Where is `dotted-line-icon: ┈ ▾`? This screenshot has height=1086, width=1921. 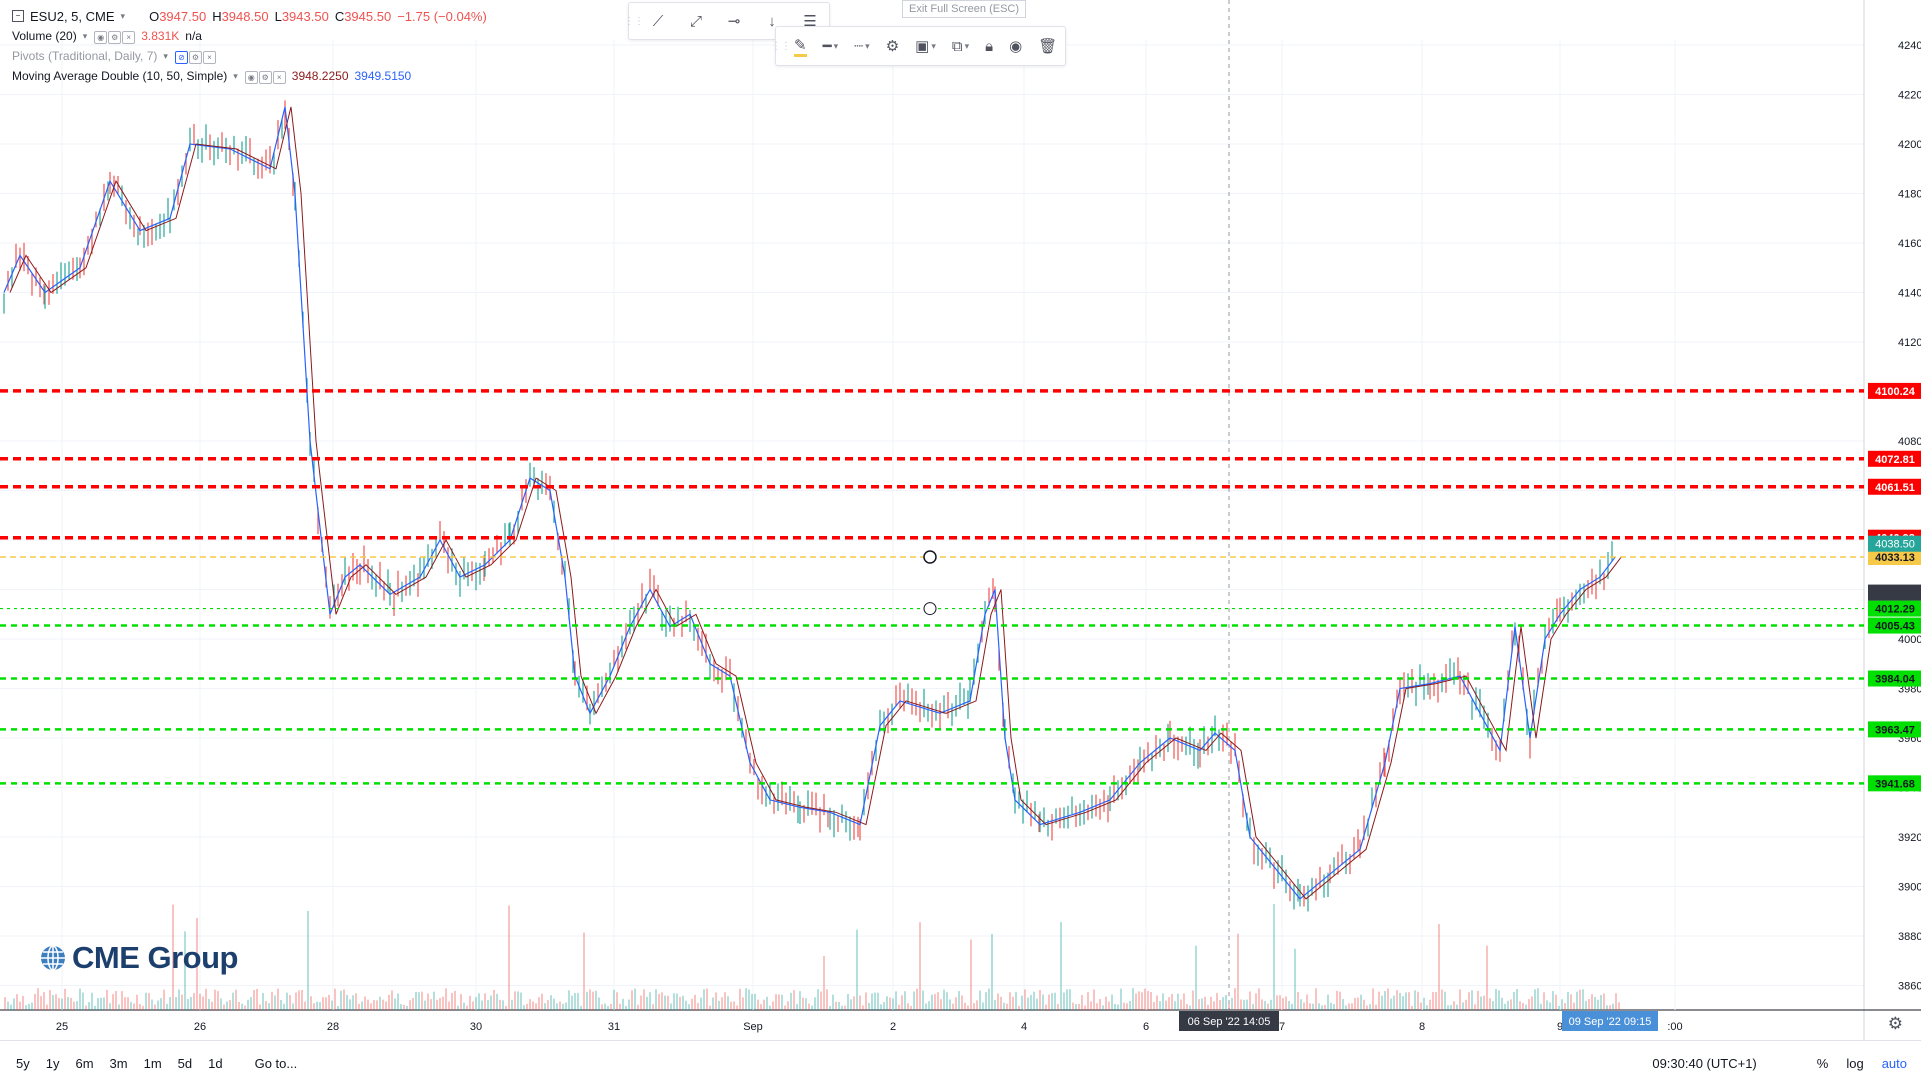 dotted-line-icon: ┈ ▾ is located at coordinates (862, 46).